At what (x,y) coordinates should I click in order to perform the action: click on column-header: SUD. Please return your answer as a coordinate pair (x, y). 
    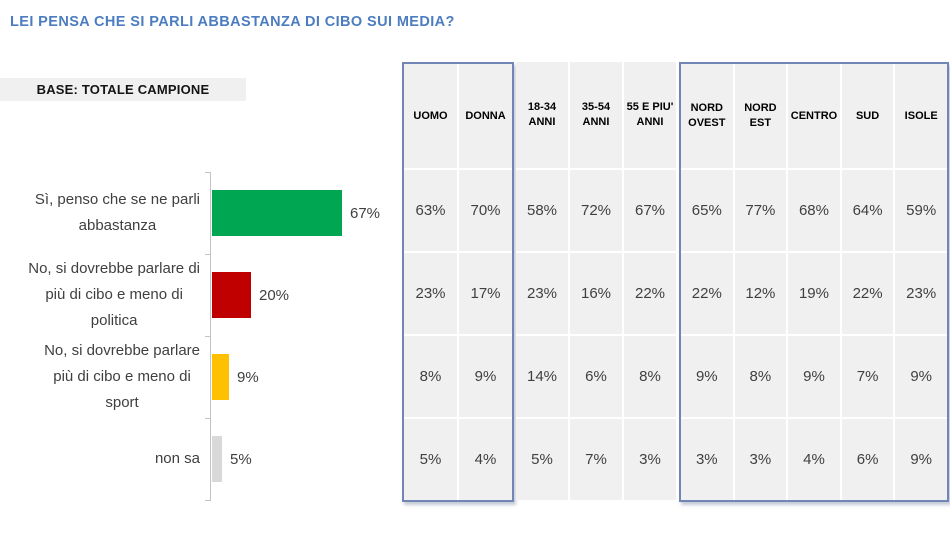
    Looking at the image, I should click on (867, 116).